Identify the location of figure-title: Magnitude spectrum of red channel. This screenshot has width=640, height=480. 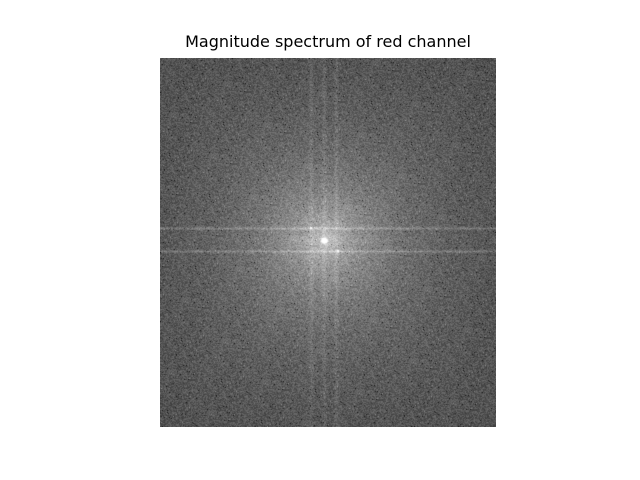
(328, 41).